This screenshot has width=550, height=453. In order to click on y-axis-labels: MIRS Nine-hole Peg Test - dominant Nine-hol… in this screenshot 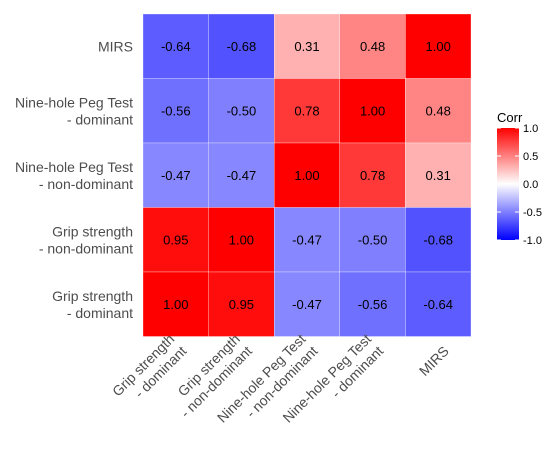, I will do `click(74, 179)`.